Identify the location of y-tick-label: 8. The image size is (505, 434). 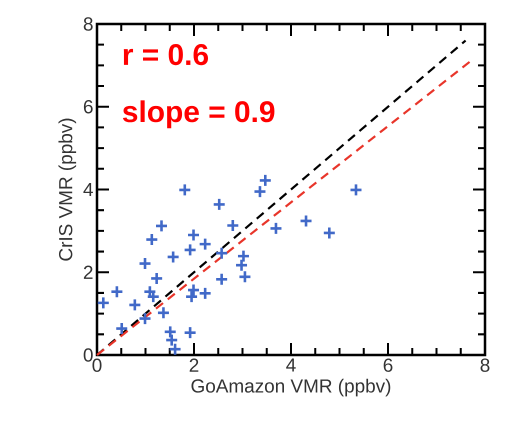
(88, 24).